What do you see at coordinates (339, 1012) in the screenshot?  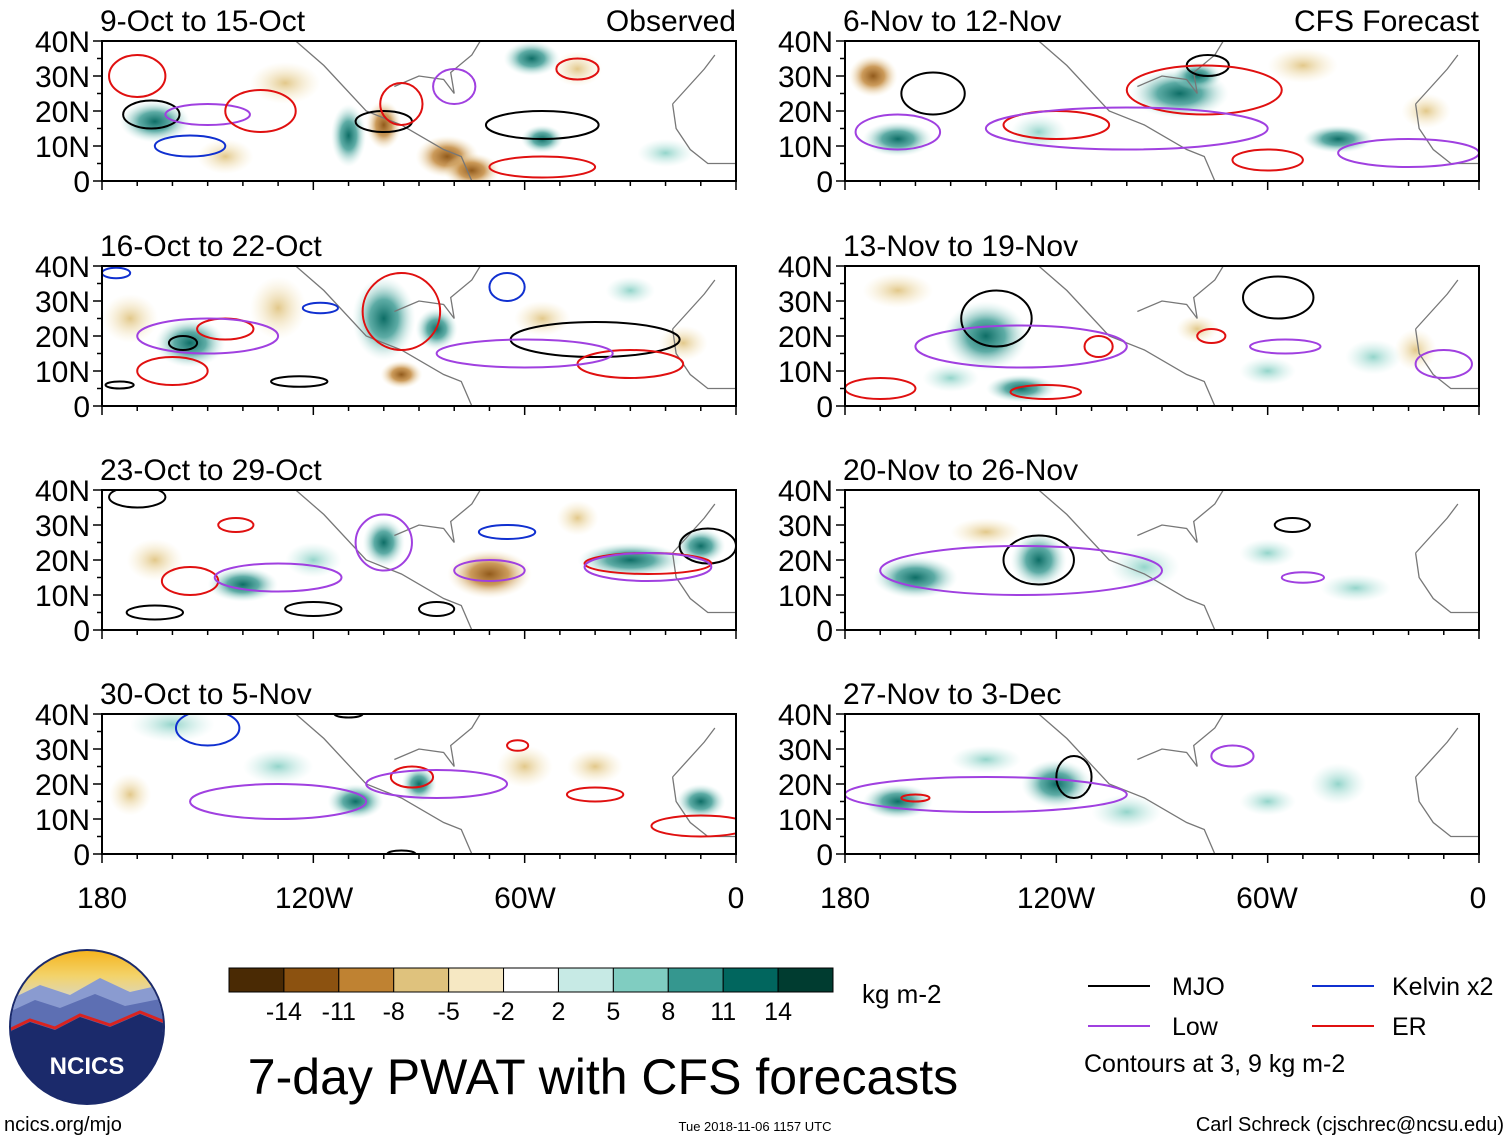 I see `colorbar-tick-label: -11` at bounding box center [339, 1012].